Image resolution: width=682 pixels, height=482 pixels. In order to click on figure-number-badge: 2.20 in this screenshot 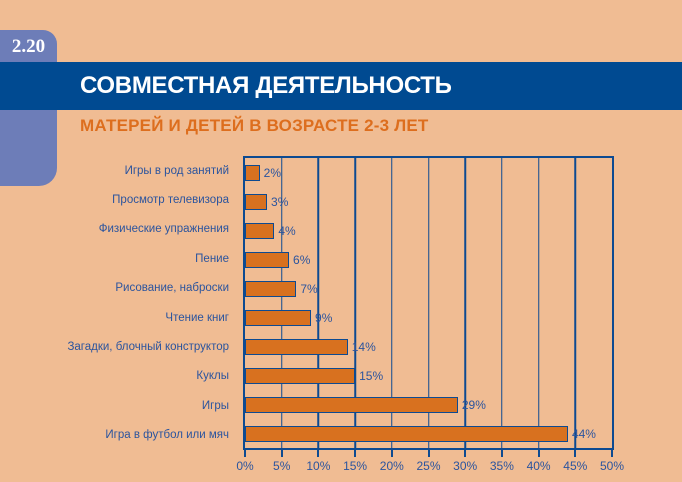, I will do `click(28, 46)`.